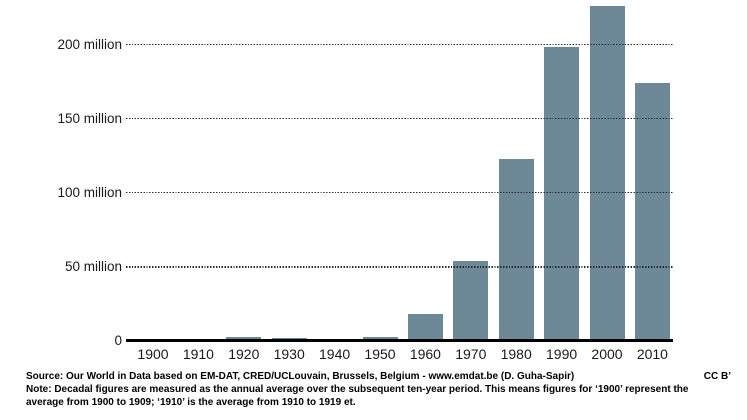 This screenshot has width=747, height=420. I want to click on bar-2010, so click(652, 212).